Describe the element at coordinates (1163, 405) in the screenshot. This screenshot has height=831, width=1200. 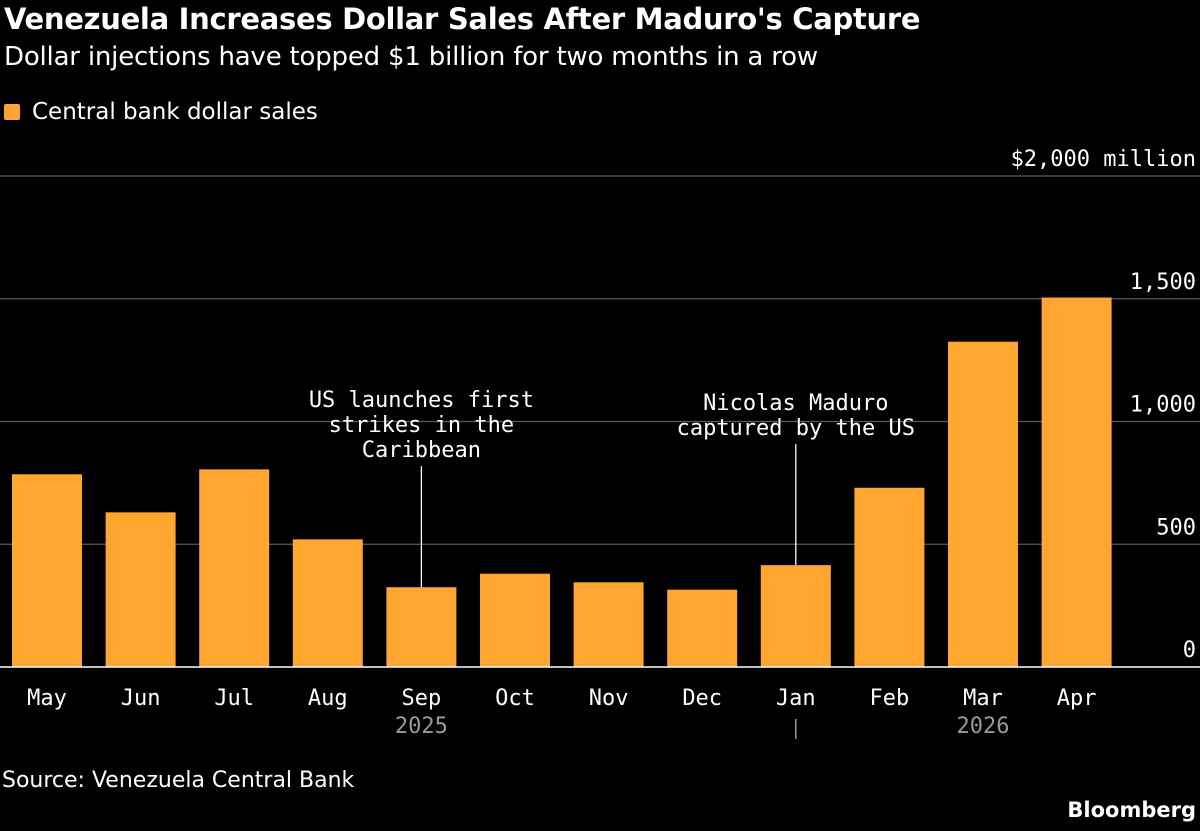
I see `y-tick-label: 1,000` at that location.